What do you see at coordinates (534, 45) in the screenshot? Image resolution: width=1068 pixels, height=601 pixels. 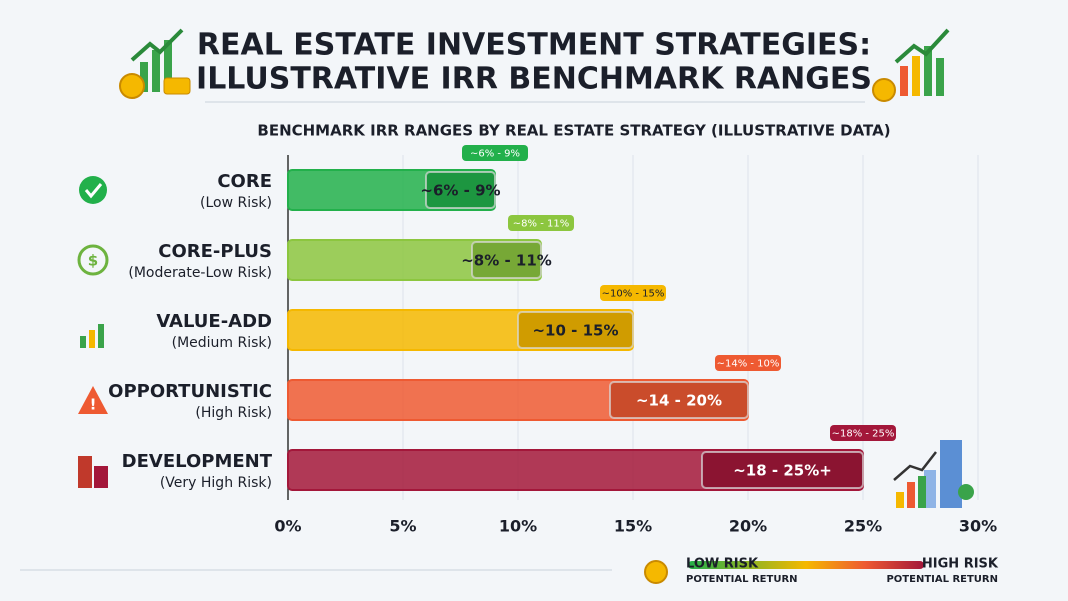 I see `chart-title: REAL ESTATE INVESTMENT STRATEGIES:` at bounding box center [534, 45].